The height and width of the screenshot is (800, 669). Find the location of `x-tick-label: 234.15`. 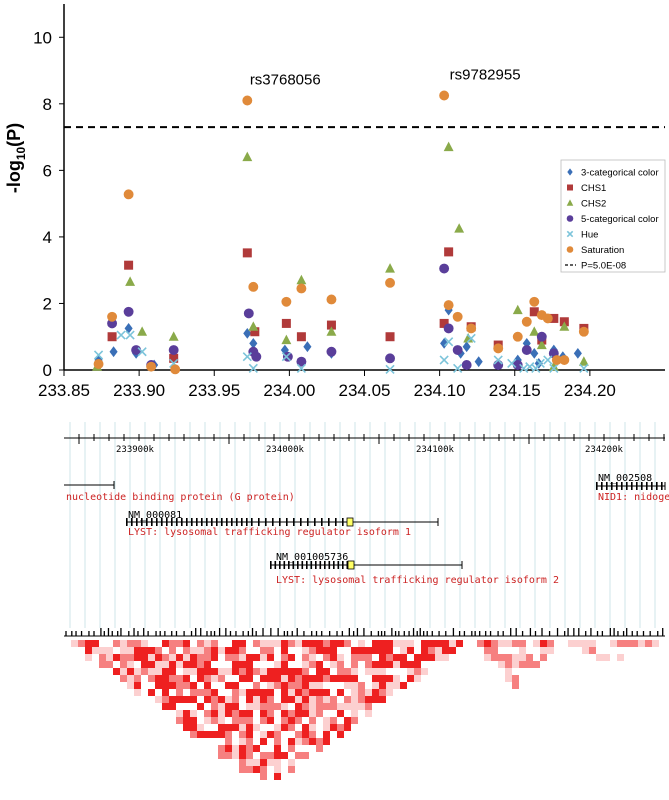

x-tick-label: 234.15 is located at coordinates (515, 390).